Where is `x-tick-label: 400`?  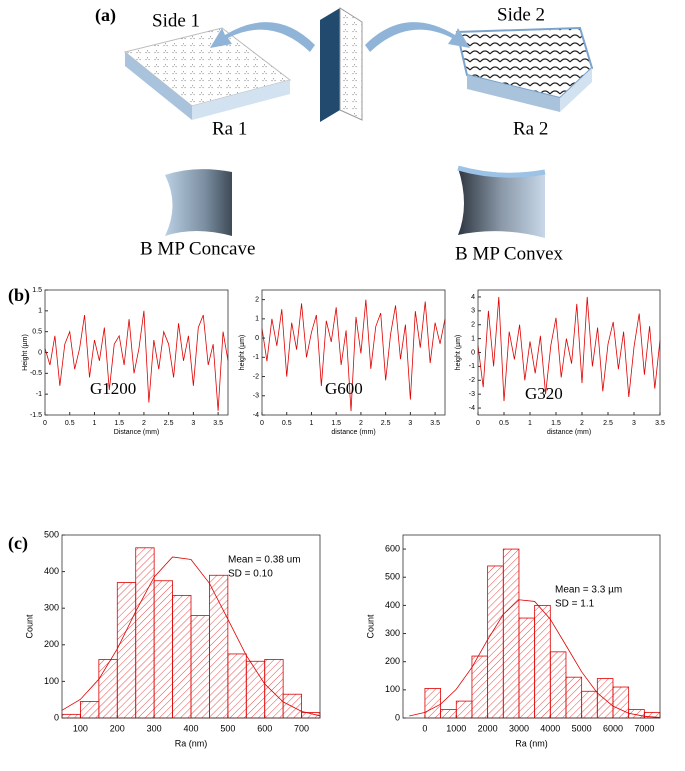
x-tick-label: 400 is located at coordinates (190, 728).